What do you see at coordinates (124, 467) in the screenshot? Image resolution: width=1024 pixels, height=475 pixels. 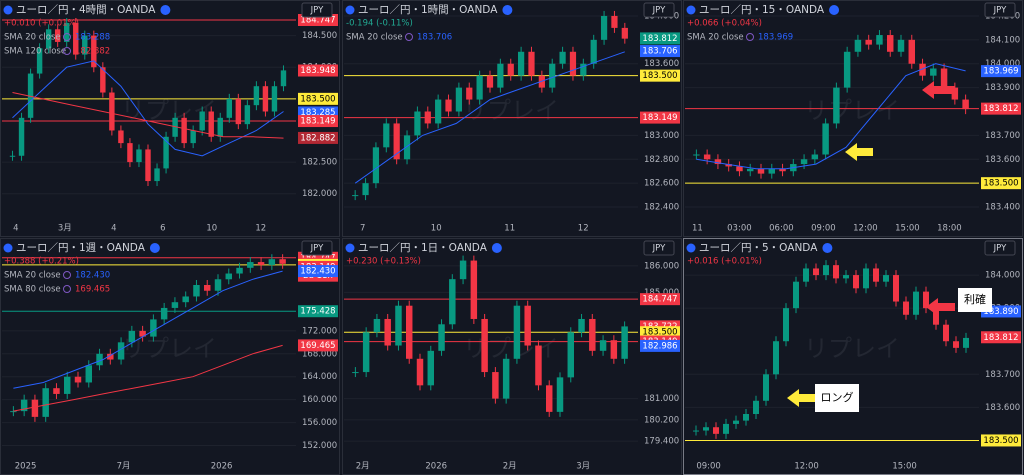 I see `x-tick-label: 7月` at bounding box center [124, 467].